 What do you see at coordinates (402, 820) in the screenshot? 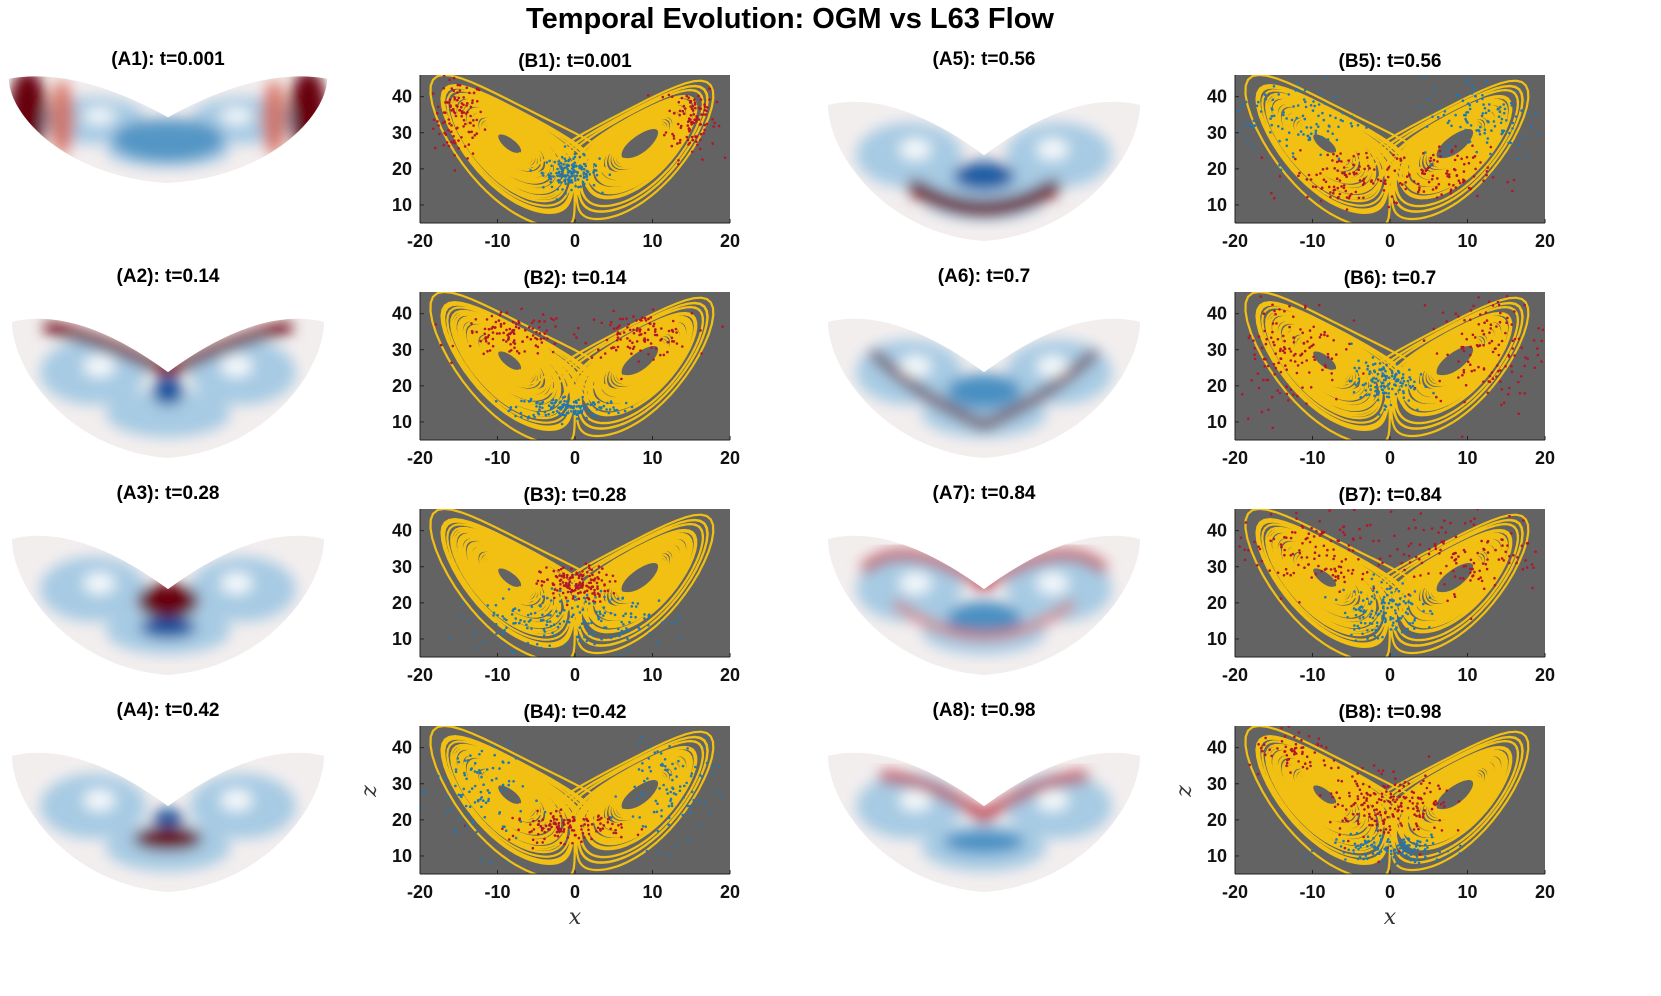
I see `y-tick-label: 20` at bounding box center [402, 820].